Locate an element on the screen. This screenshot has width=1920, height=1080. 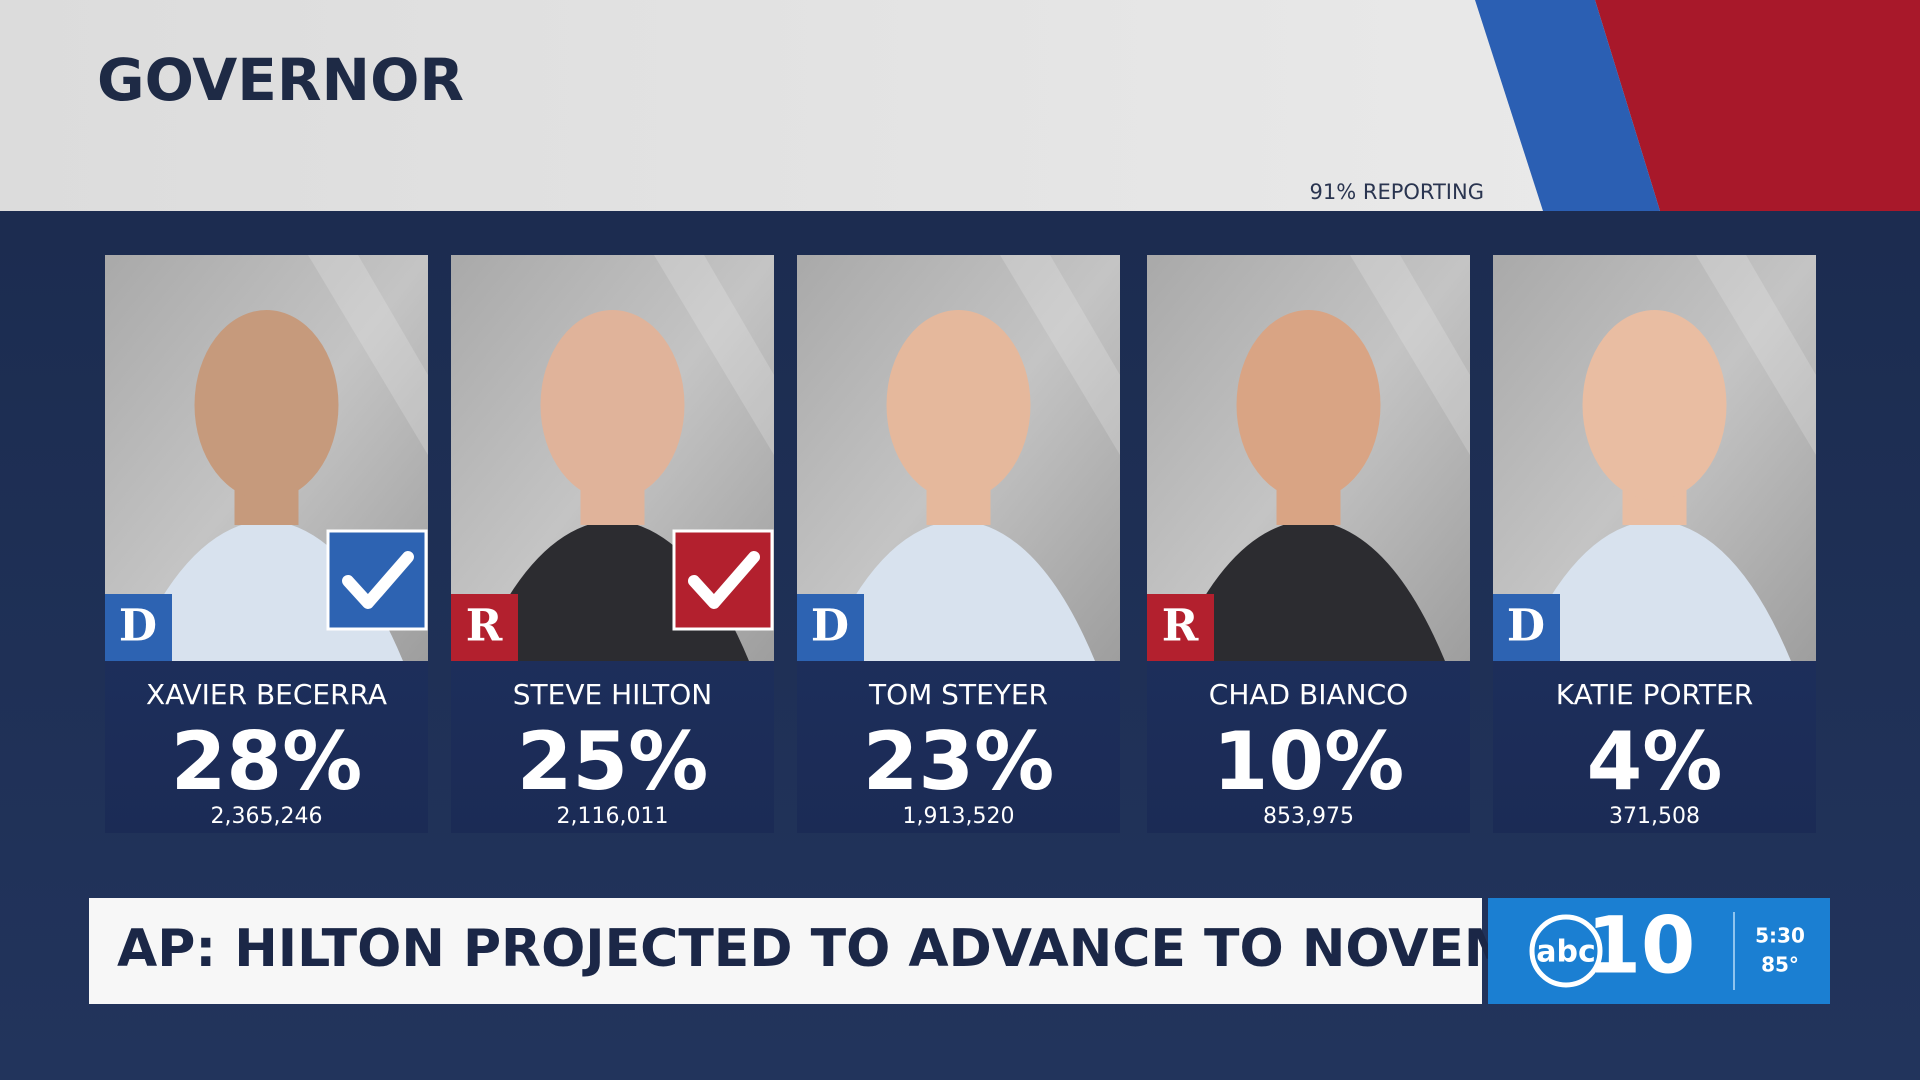
candidate-percent: 28% is located at coordinates (266, 761).